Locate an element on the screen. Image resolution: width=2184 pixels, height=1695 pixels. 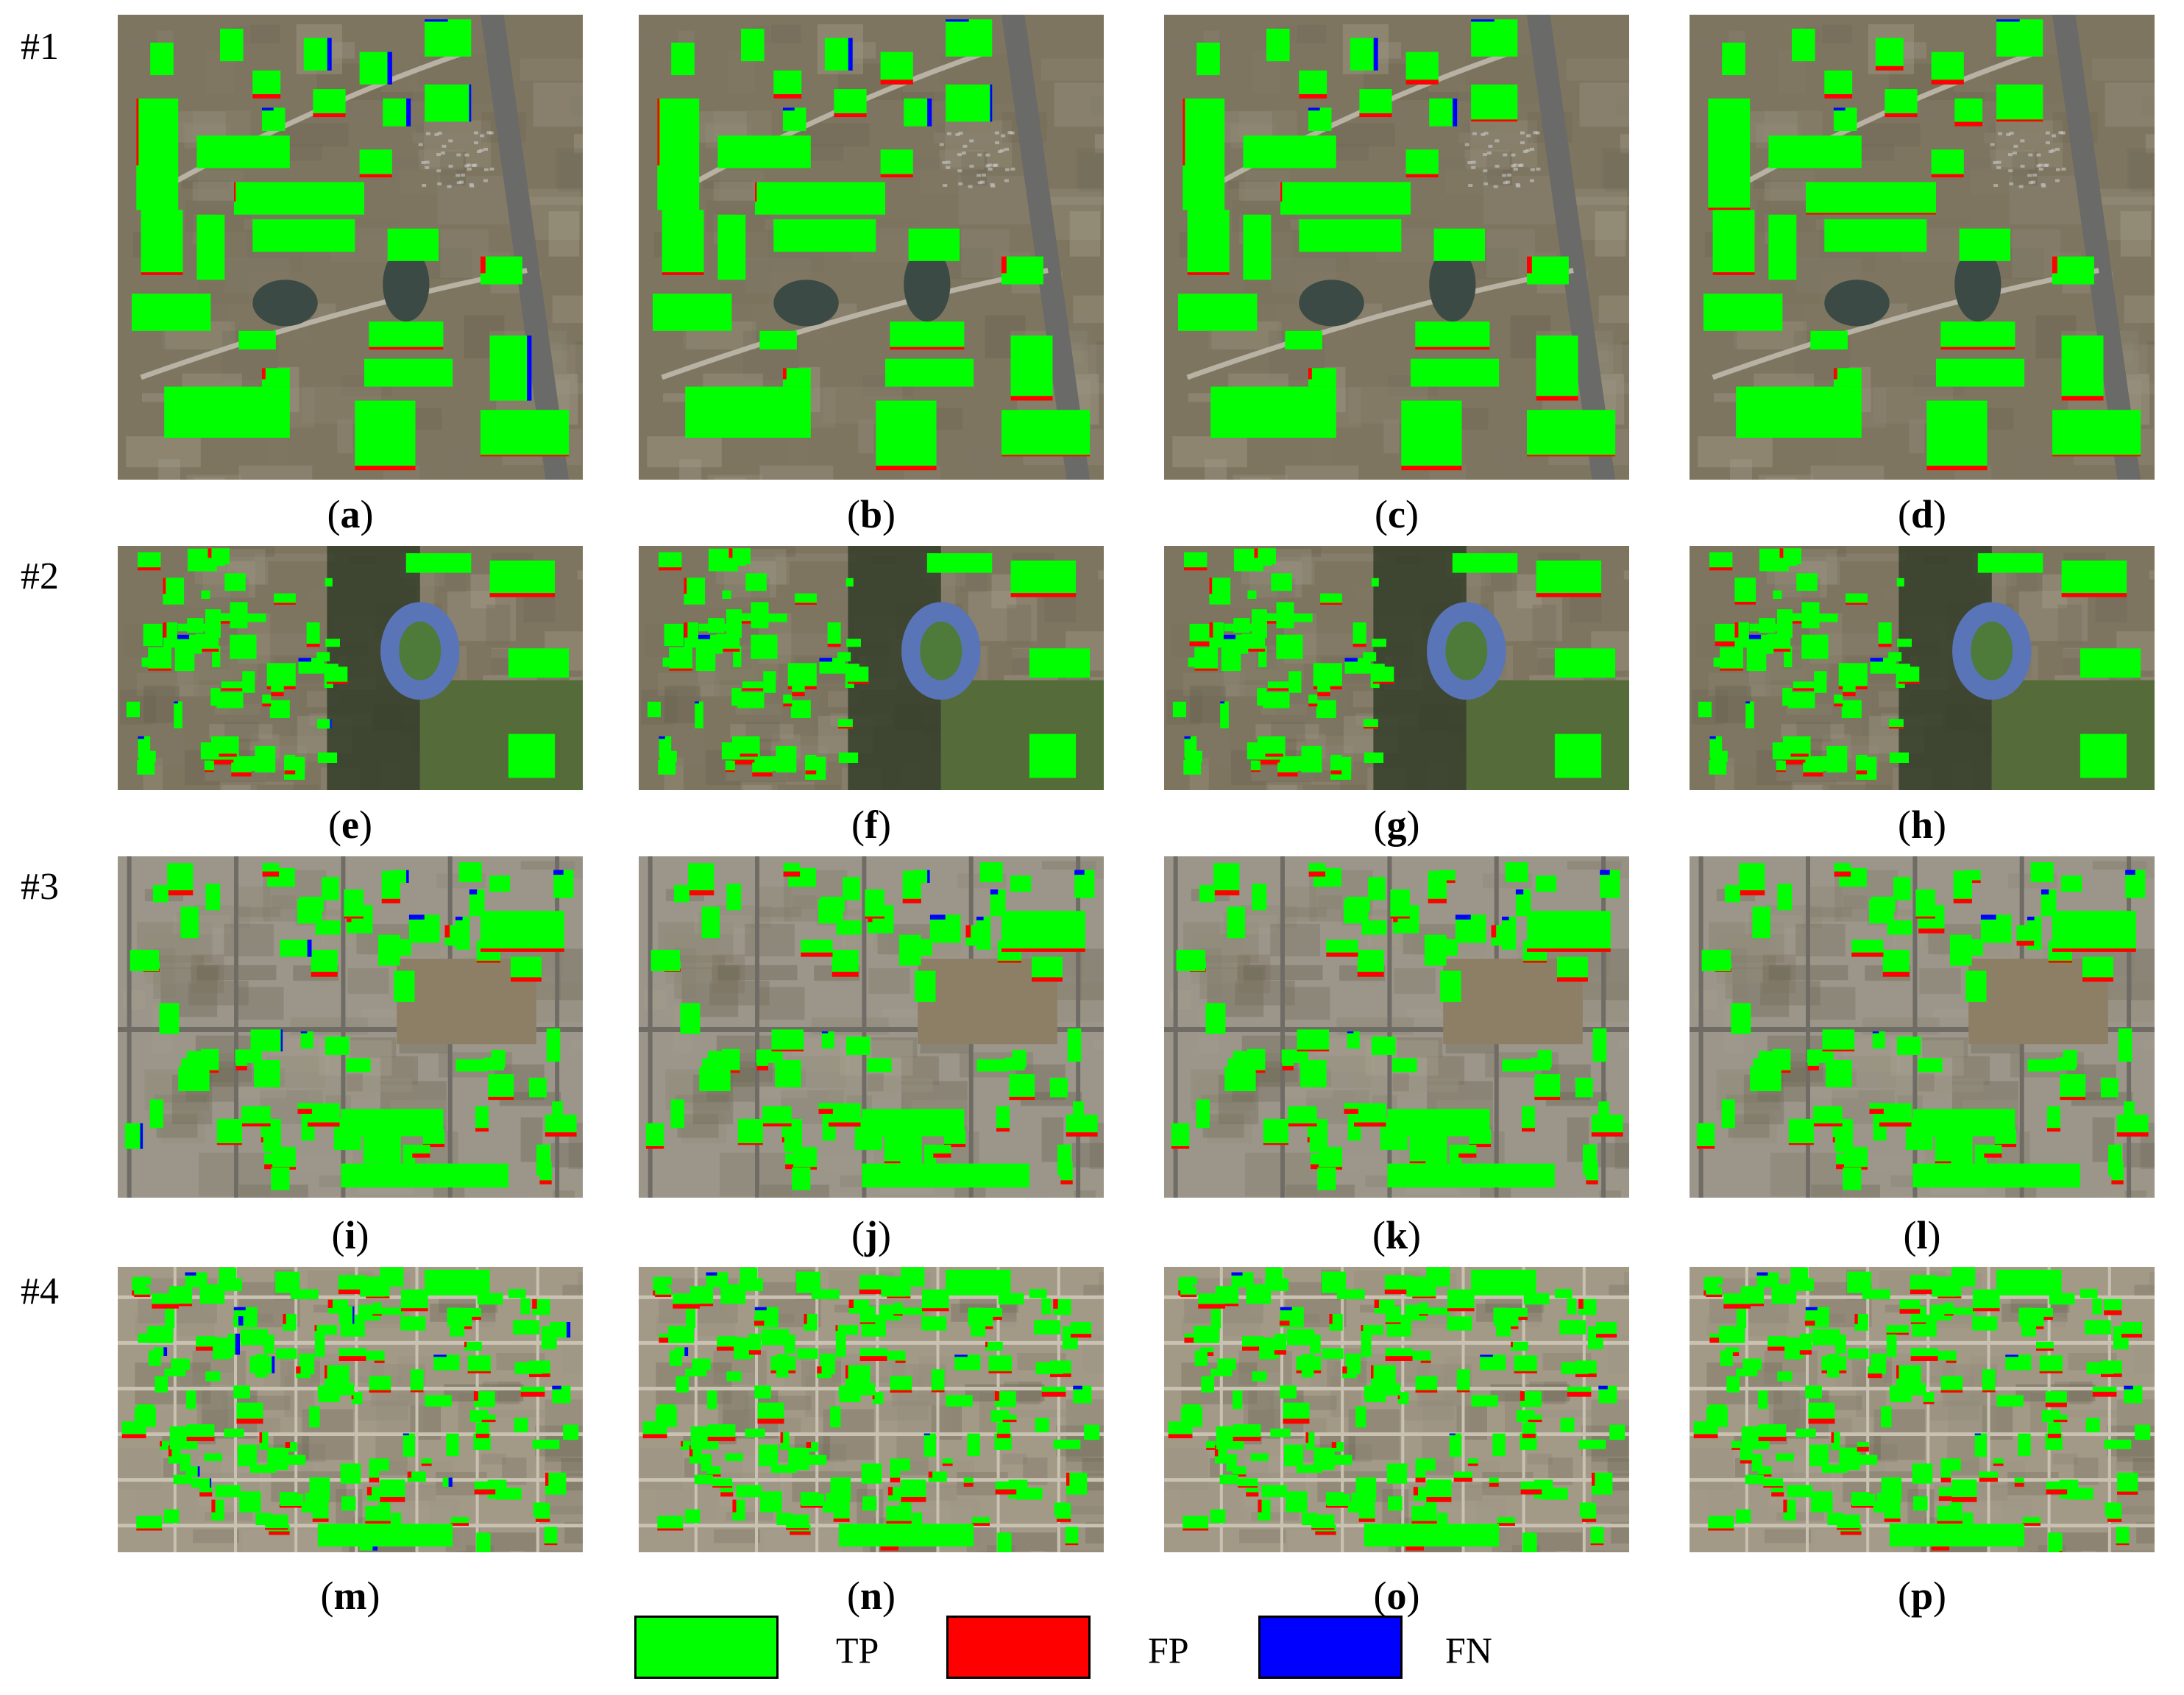
caption-o: (o) is located at coordinates (1396, 1596).